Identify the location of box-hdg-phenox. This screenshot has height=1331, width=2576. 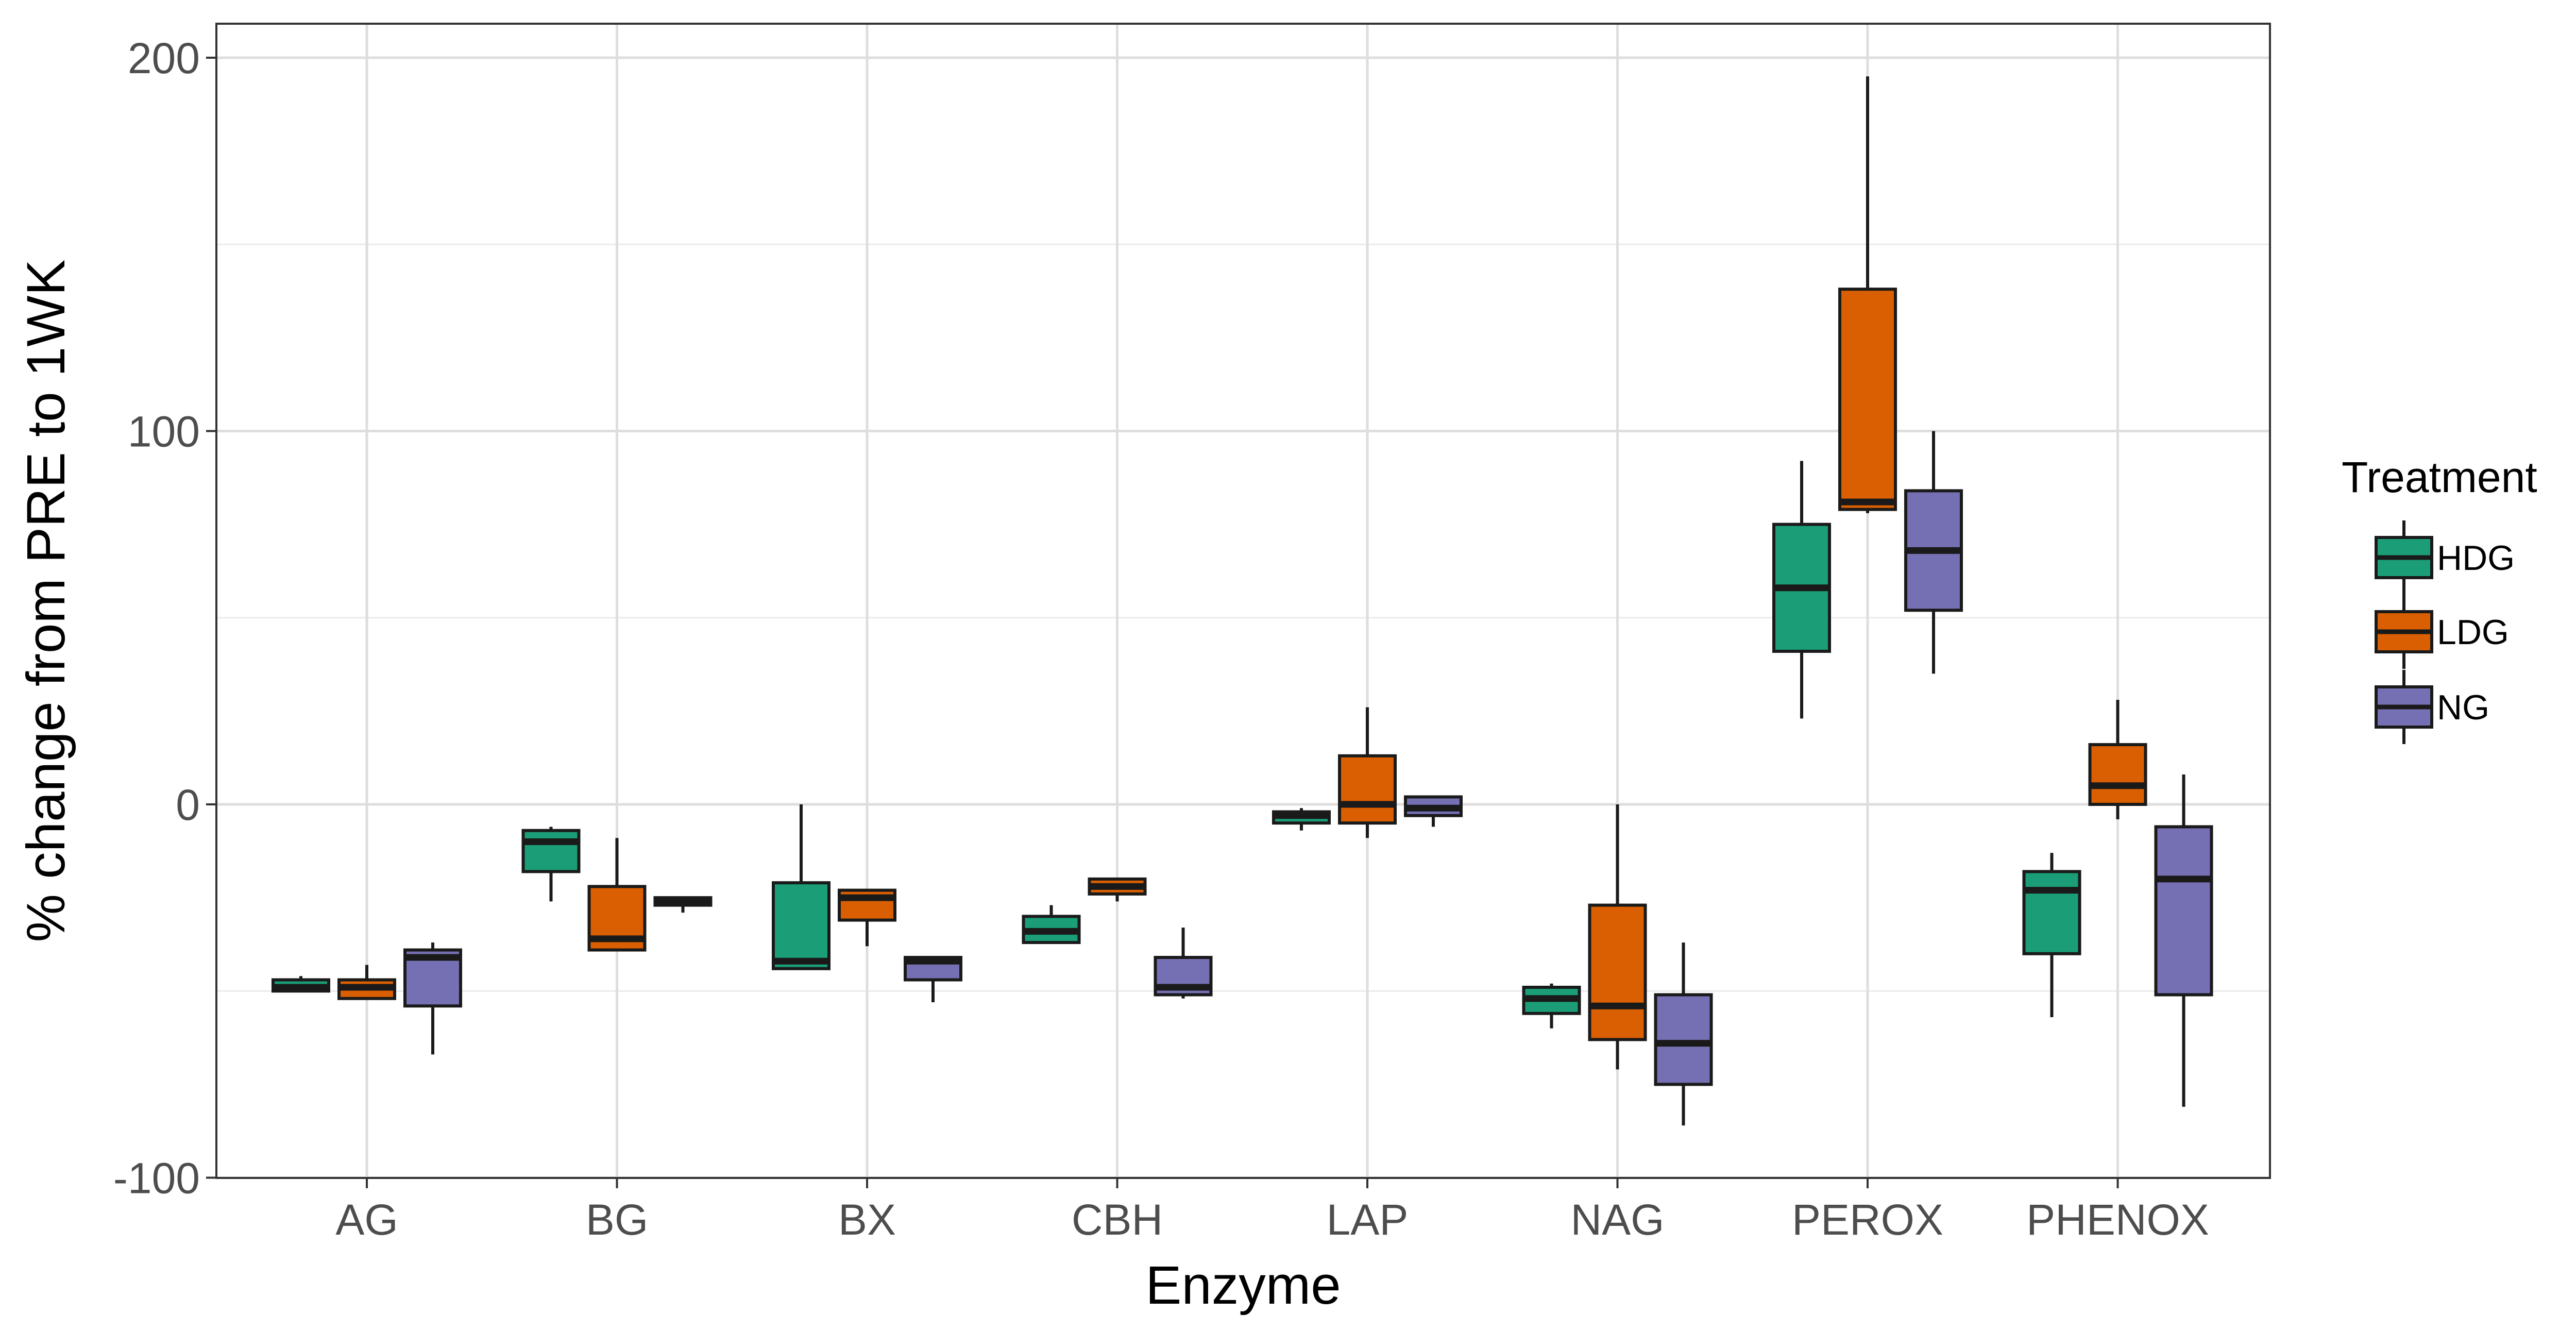
(2051, 935).